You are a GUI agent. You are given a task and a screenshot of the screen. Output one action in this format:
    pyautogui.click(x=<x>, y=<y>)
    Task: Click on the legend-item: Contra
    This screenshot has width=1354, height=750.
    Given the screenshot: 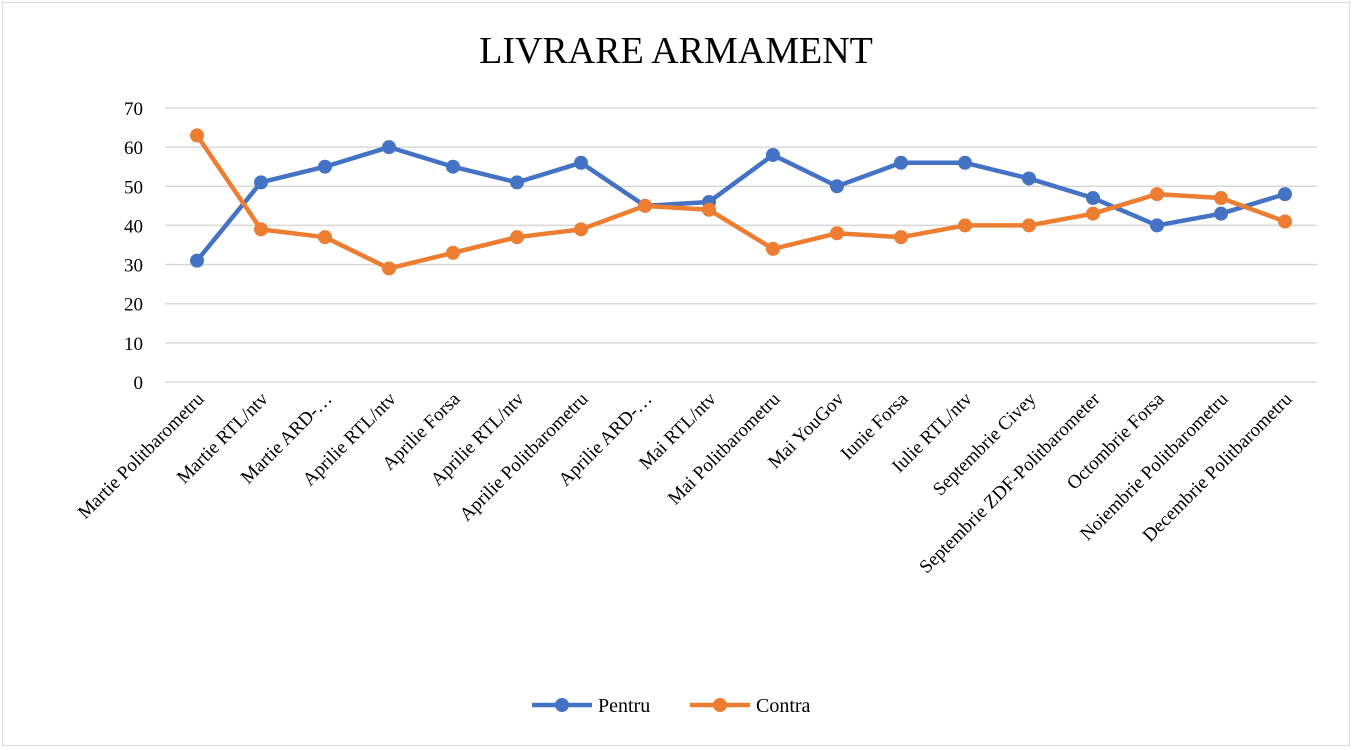 What is the action you would take?
    pyautogui.click(x=750, y=706)
    